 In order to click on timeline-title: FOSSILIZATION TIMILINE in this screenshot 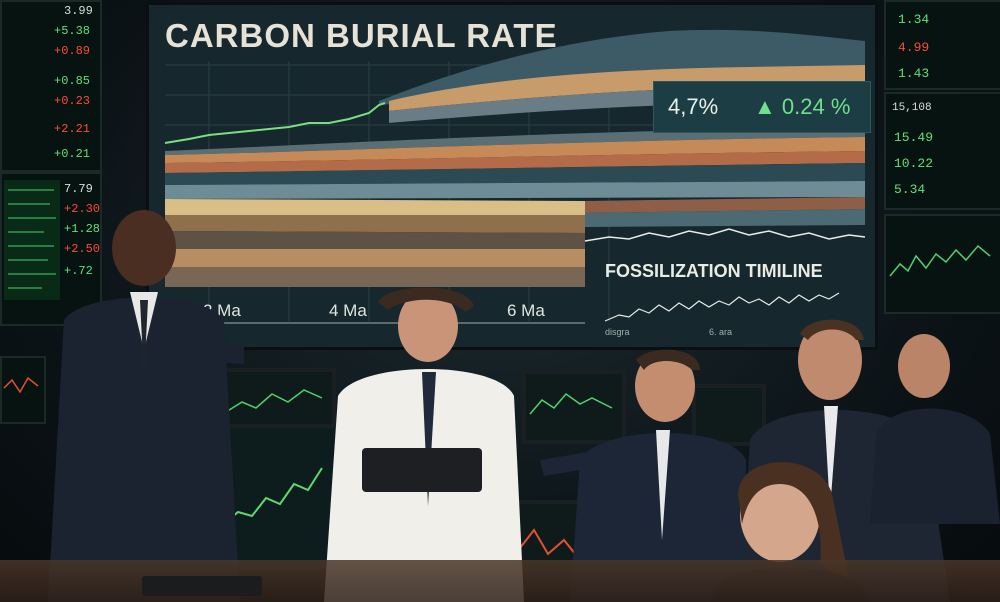, I will do `click(714, 271)`.